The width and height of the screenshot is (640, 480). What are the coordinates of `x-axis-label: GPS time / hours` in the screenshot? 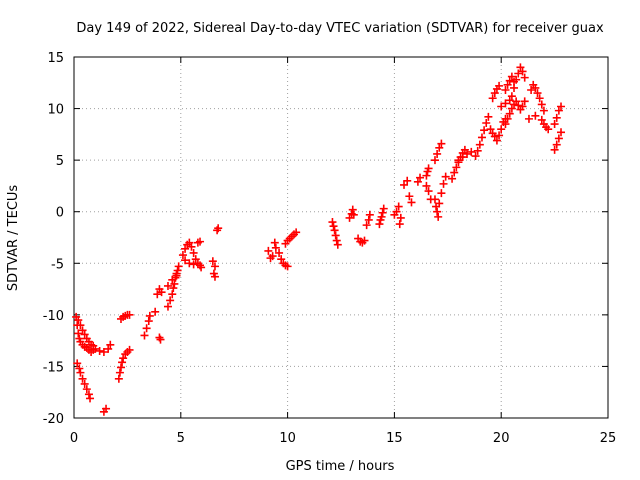 It's located at (340, 466).